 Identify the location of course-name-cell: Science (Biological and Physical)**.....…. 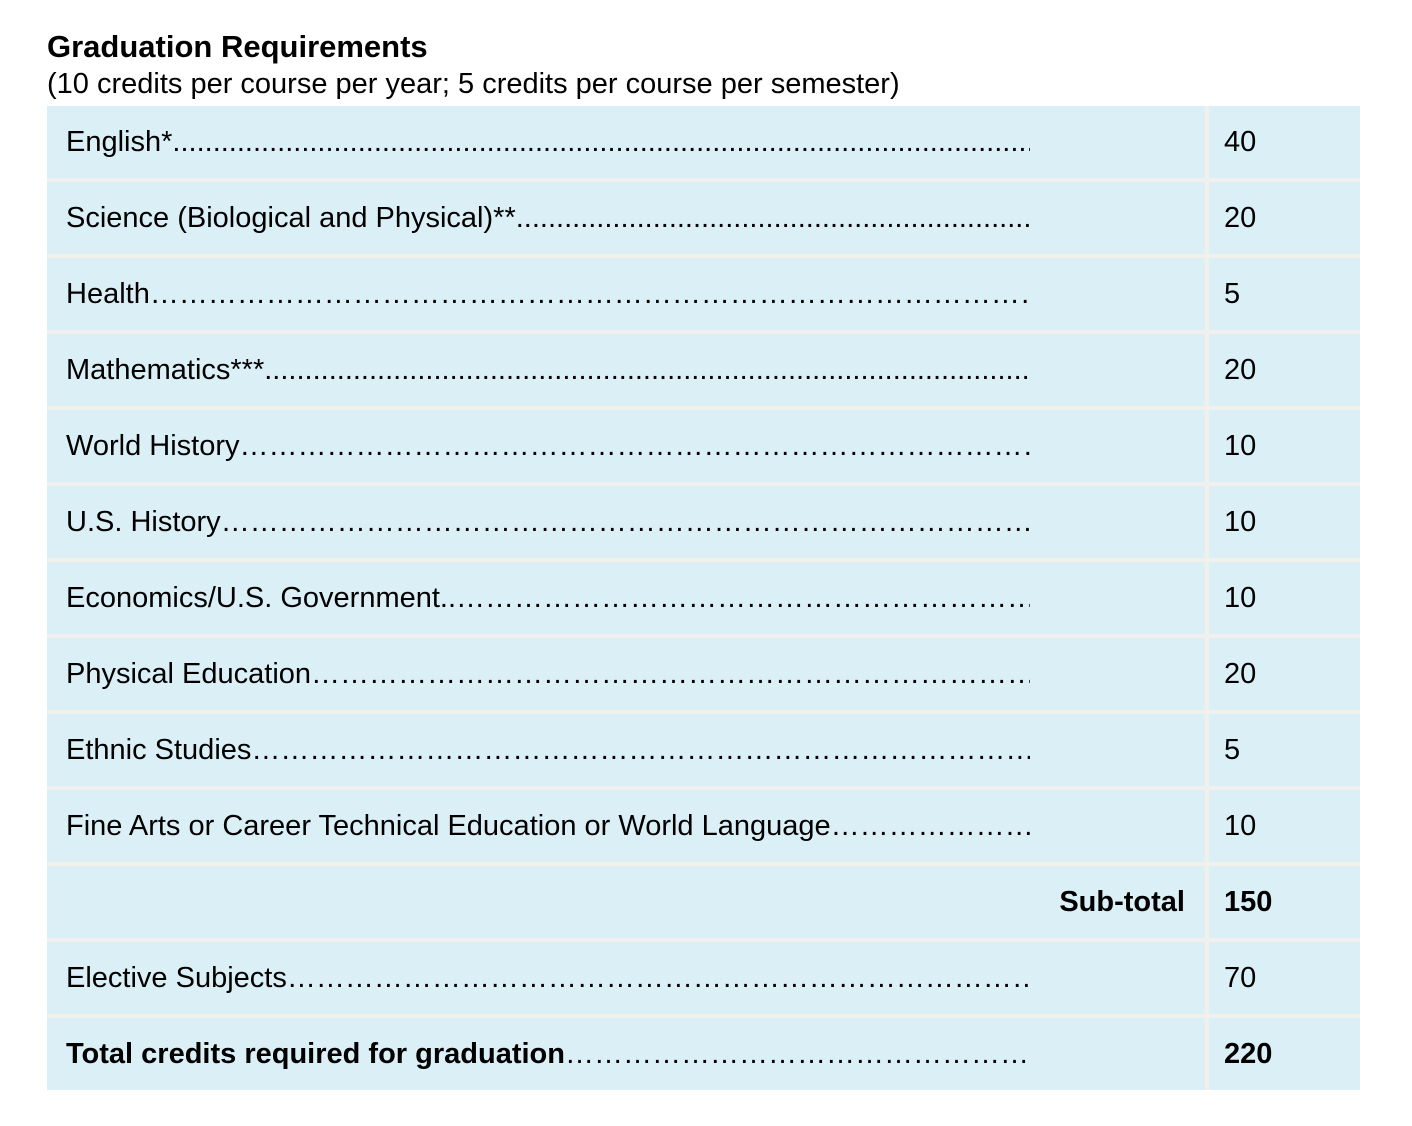
(626, 218).